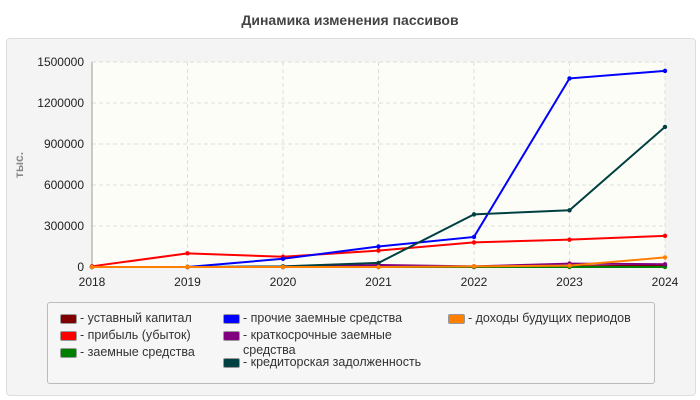  What do you see at coordinates (378, 282) in the screenshot?
I see `x-tick-label: 2021` at bounding box center [378, 282].